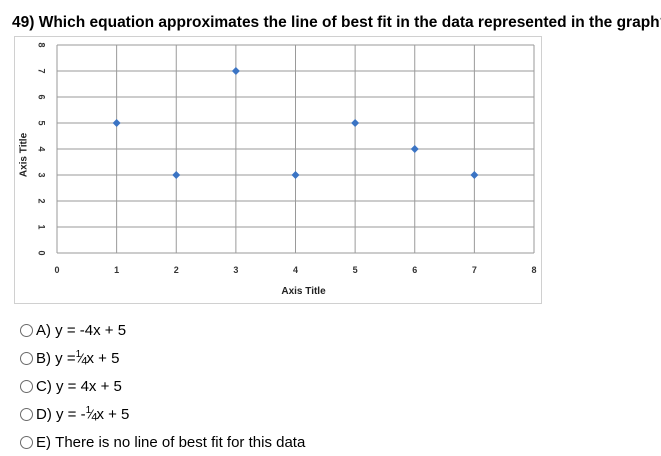 Image resolution: width=661 pixels, height=456 pixels. Describe the element at coordinates (56, 270) in the screenshot. I see `x-tick-label: 0` at that location.